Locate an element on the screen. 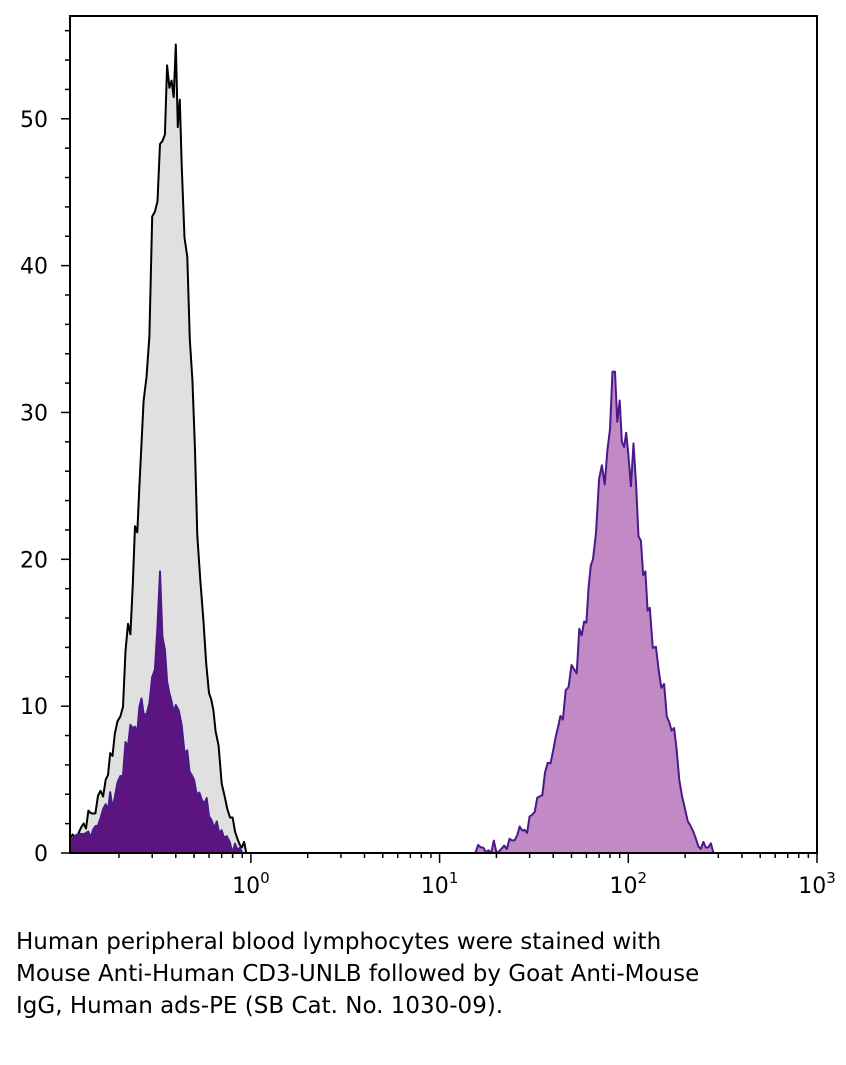 This screenshot has height=1065, width=846. series-2-area is located at coordinates (156, 712).